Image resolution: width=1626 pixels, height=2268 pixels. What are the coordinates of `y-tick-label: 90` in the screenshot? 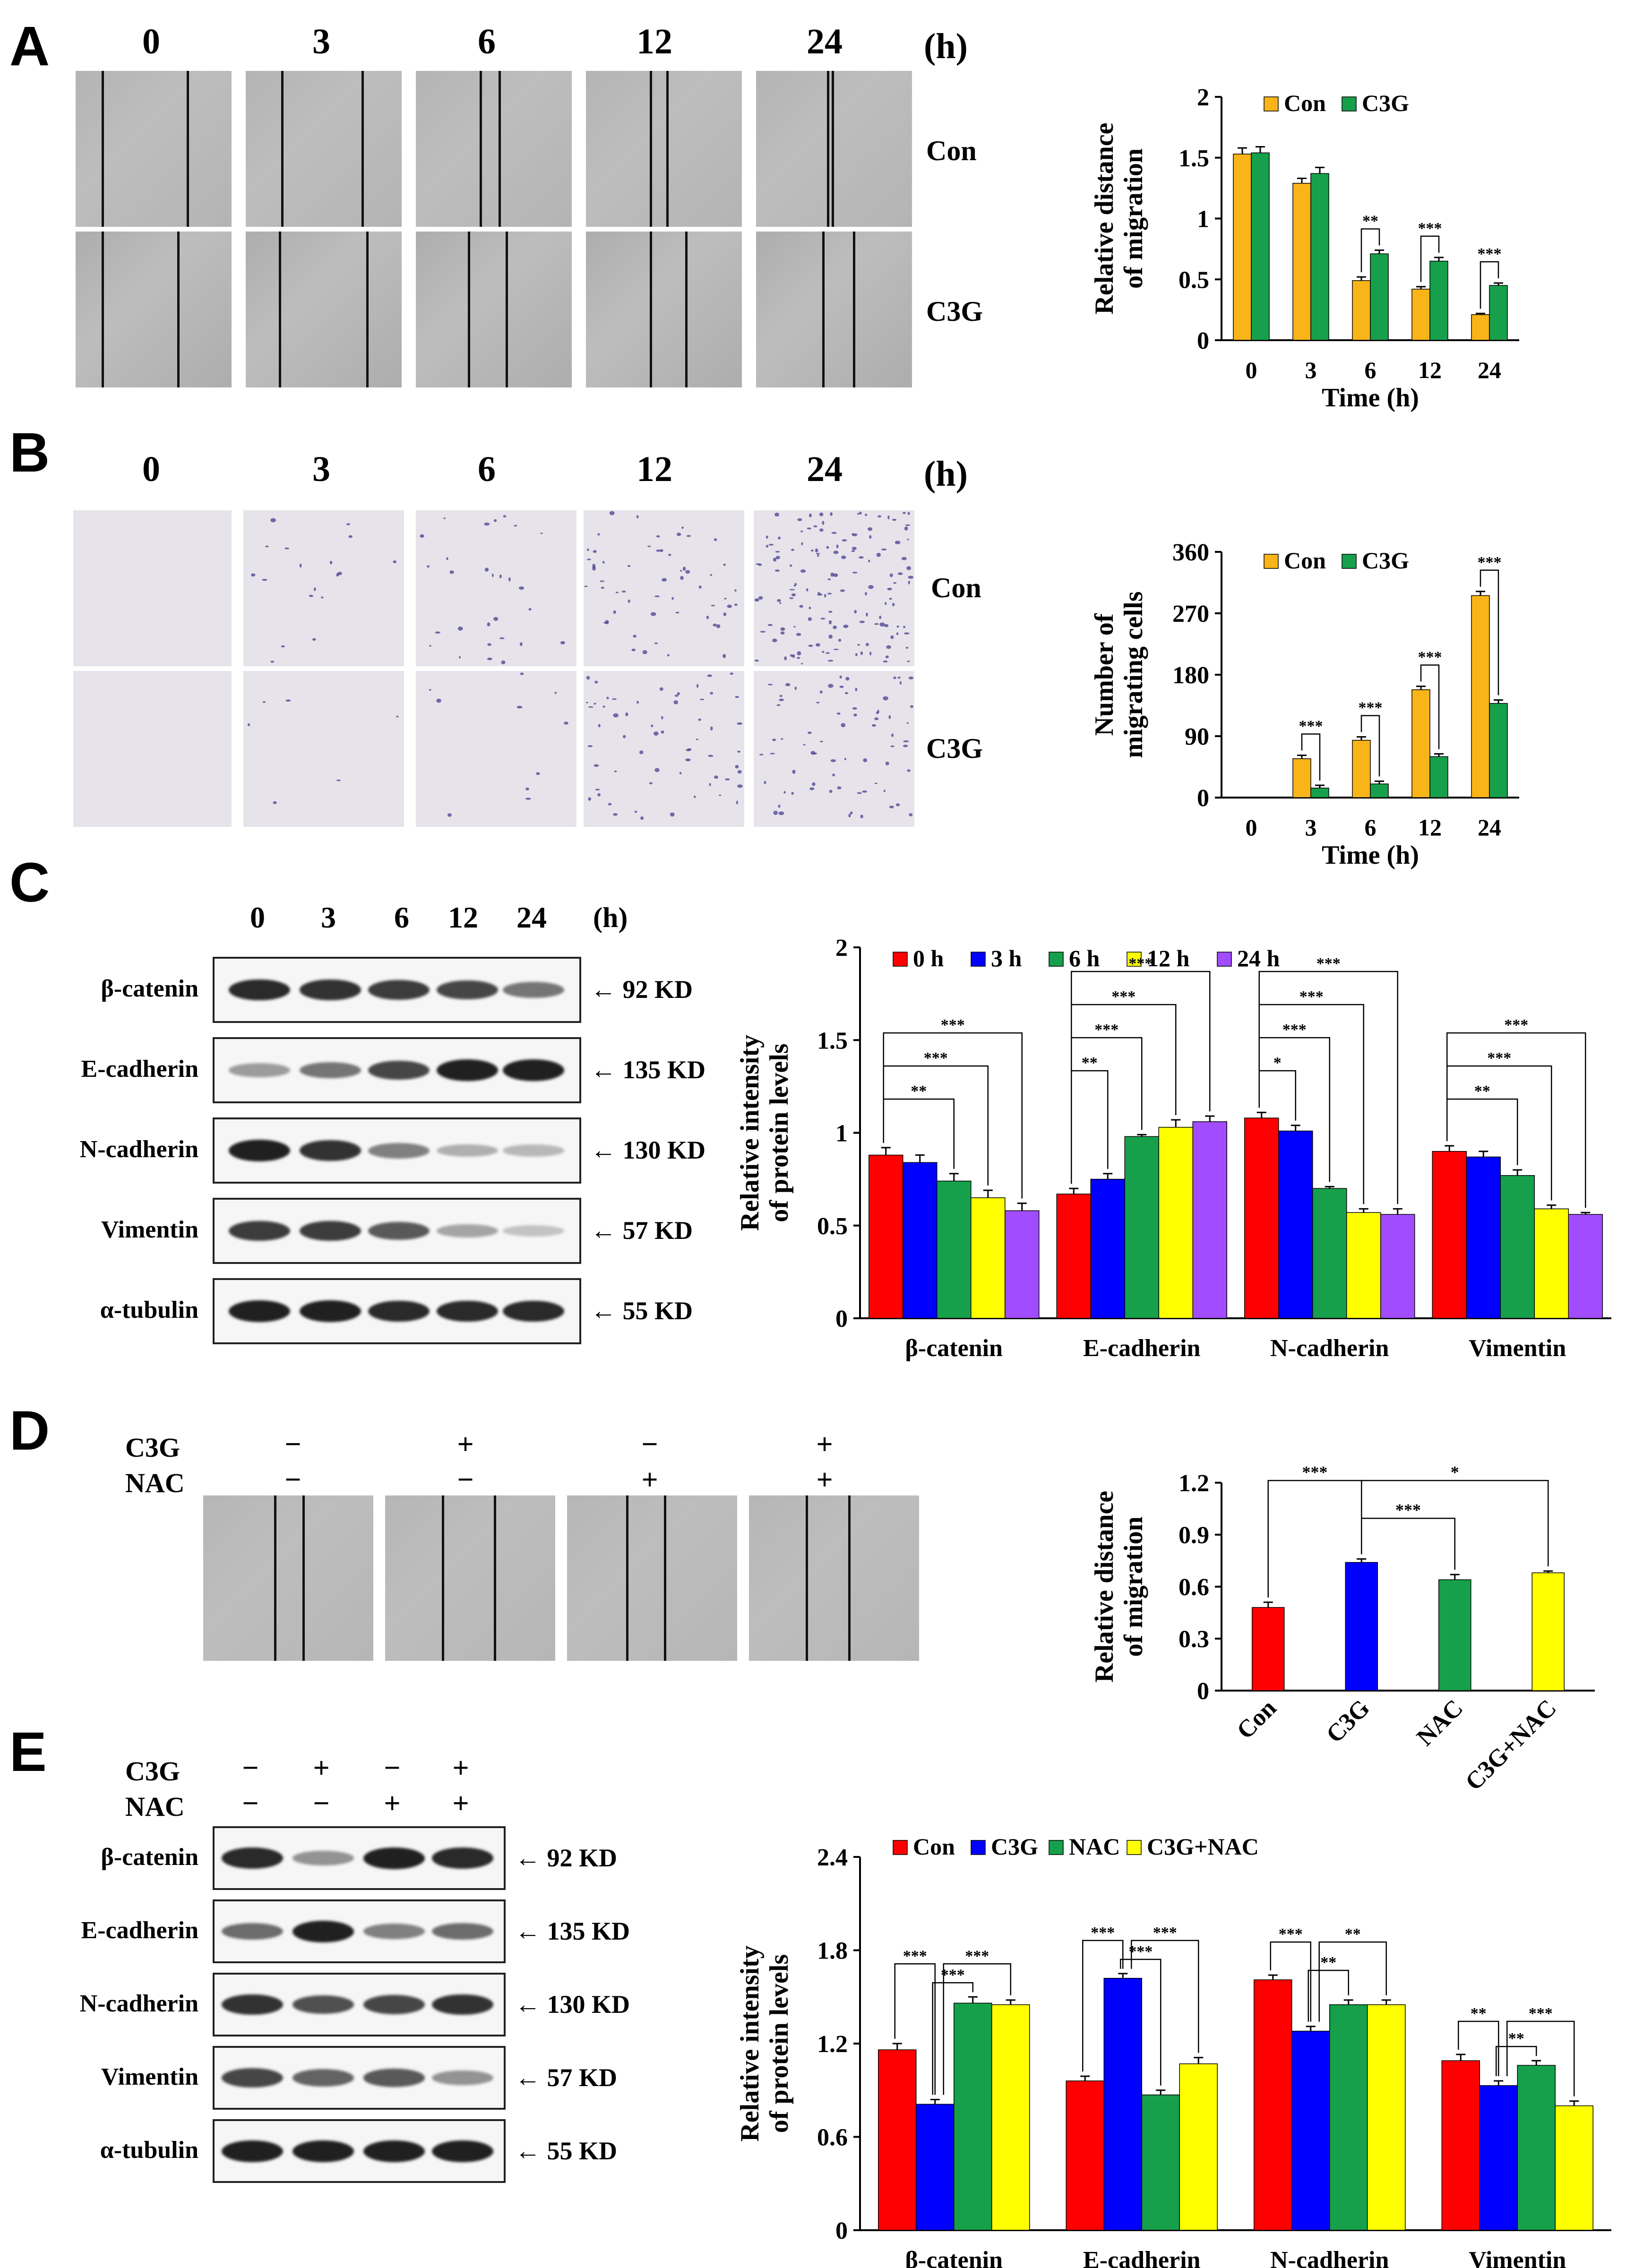 It's located at (1197, 736).